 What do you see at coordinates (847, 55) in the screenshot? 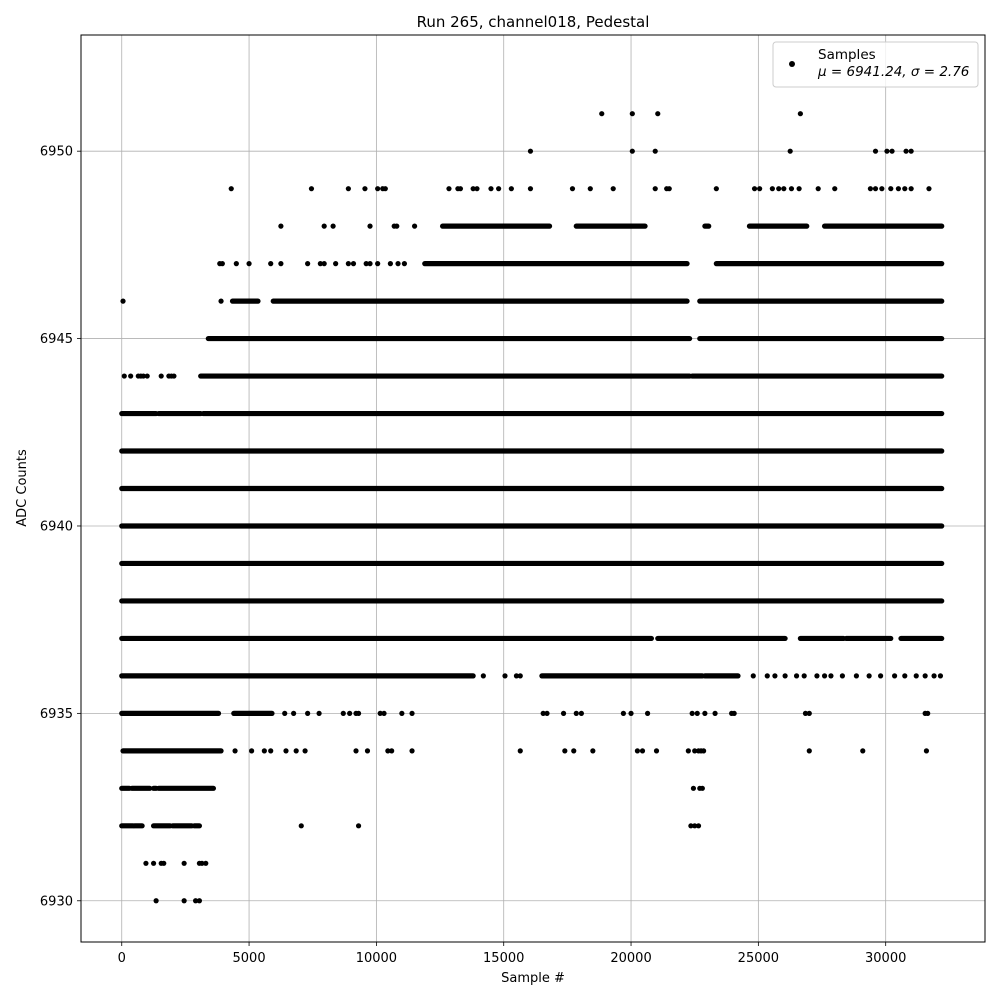
I see `legend-entry-label: Samples` at bounding box center [847, 55].